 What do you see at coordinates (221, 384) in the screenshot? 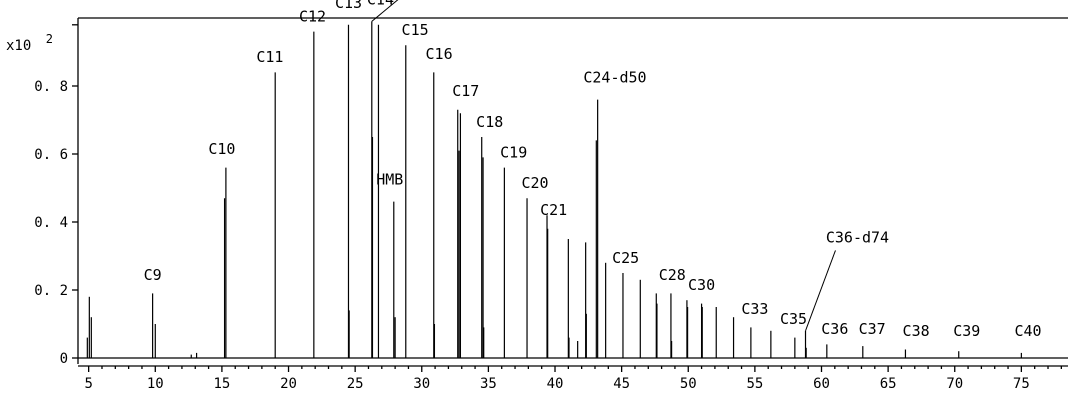
I see `x-tick-label: 15` at bounding box center [221, 384].